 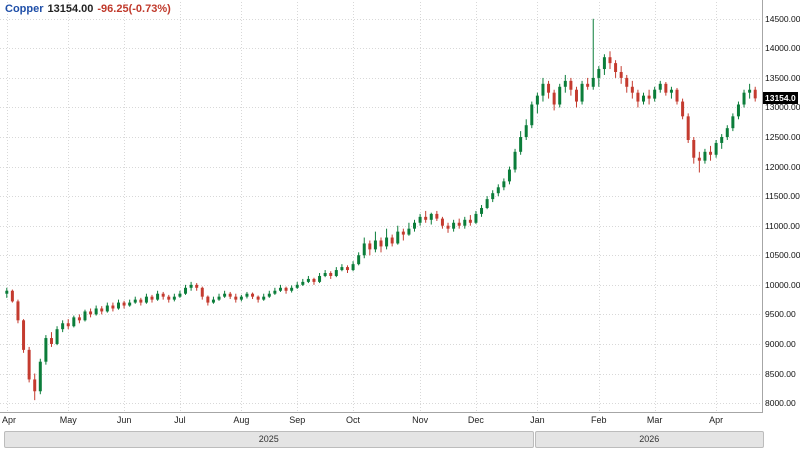 I want to click on month-tick-label: Dec, so click(x=475, y=420).